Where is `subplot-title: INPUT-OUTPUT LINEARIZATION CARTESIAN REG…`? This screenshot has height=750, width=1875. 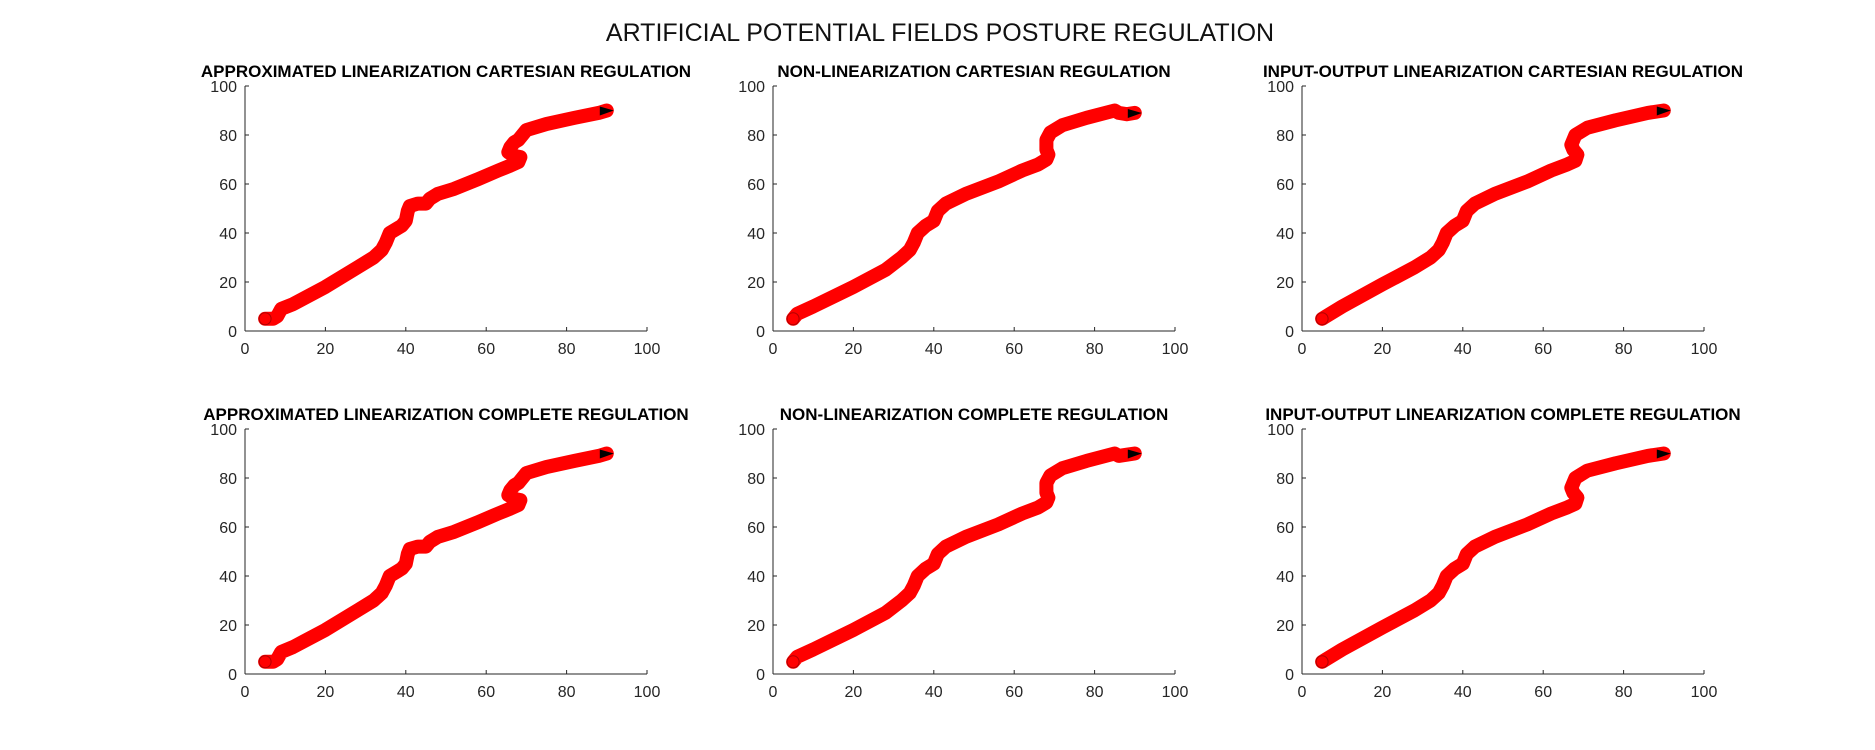
subplot-title: INPUT-OUTPUT LINEARIZATION CARTESIAN REG… is located at coordinates (1503, 71).